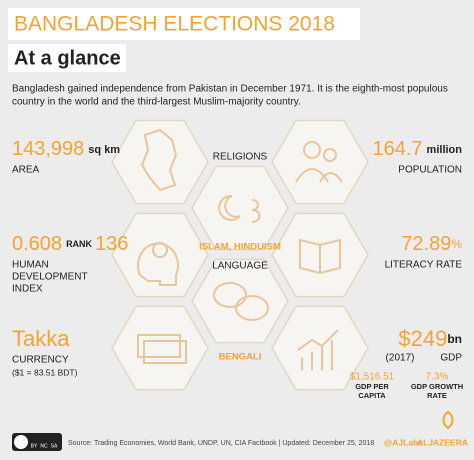 This screenshot has height=460, width=474. What do you see at coordinates (229, 207) in the screenshot?
I see `crescent-icon` at bounding box center [229, 207].